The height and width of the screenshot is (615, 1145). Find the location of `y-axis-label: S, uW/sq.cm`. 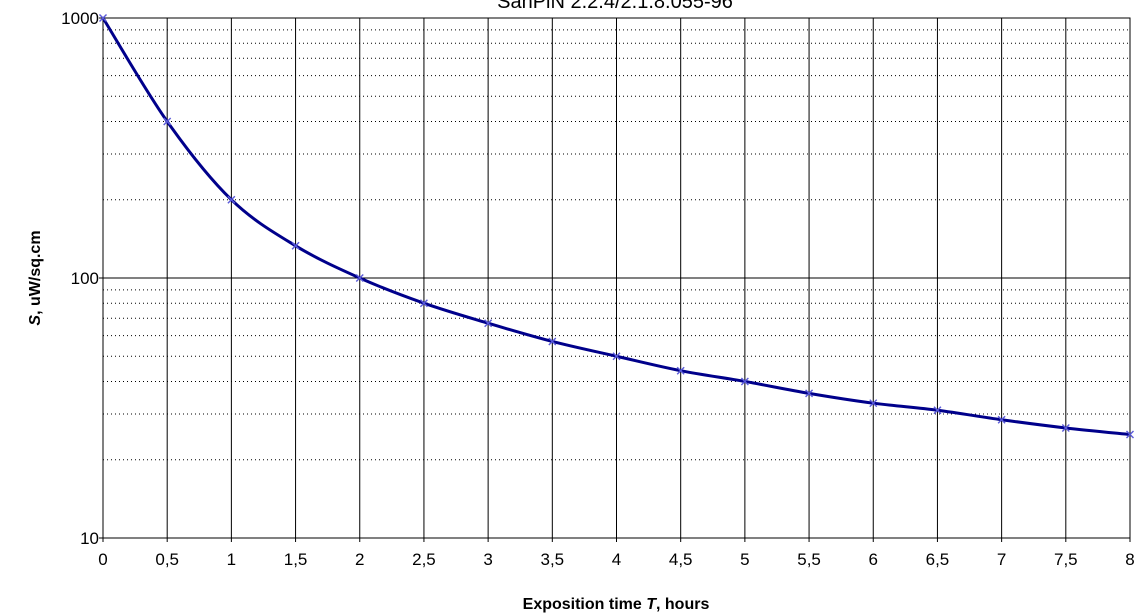

y-axis-label: S, uW/sq.cm is located at coordinates (35, 277).